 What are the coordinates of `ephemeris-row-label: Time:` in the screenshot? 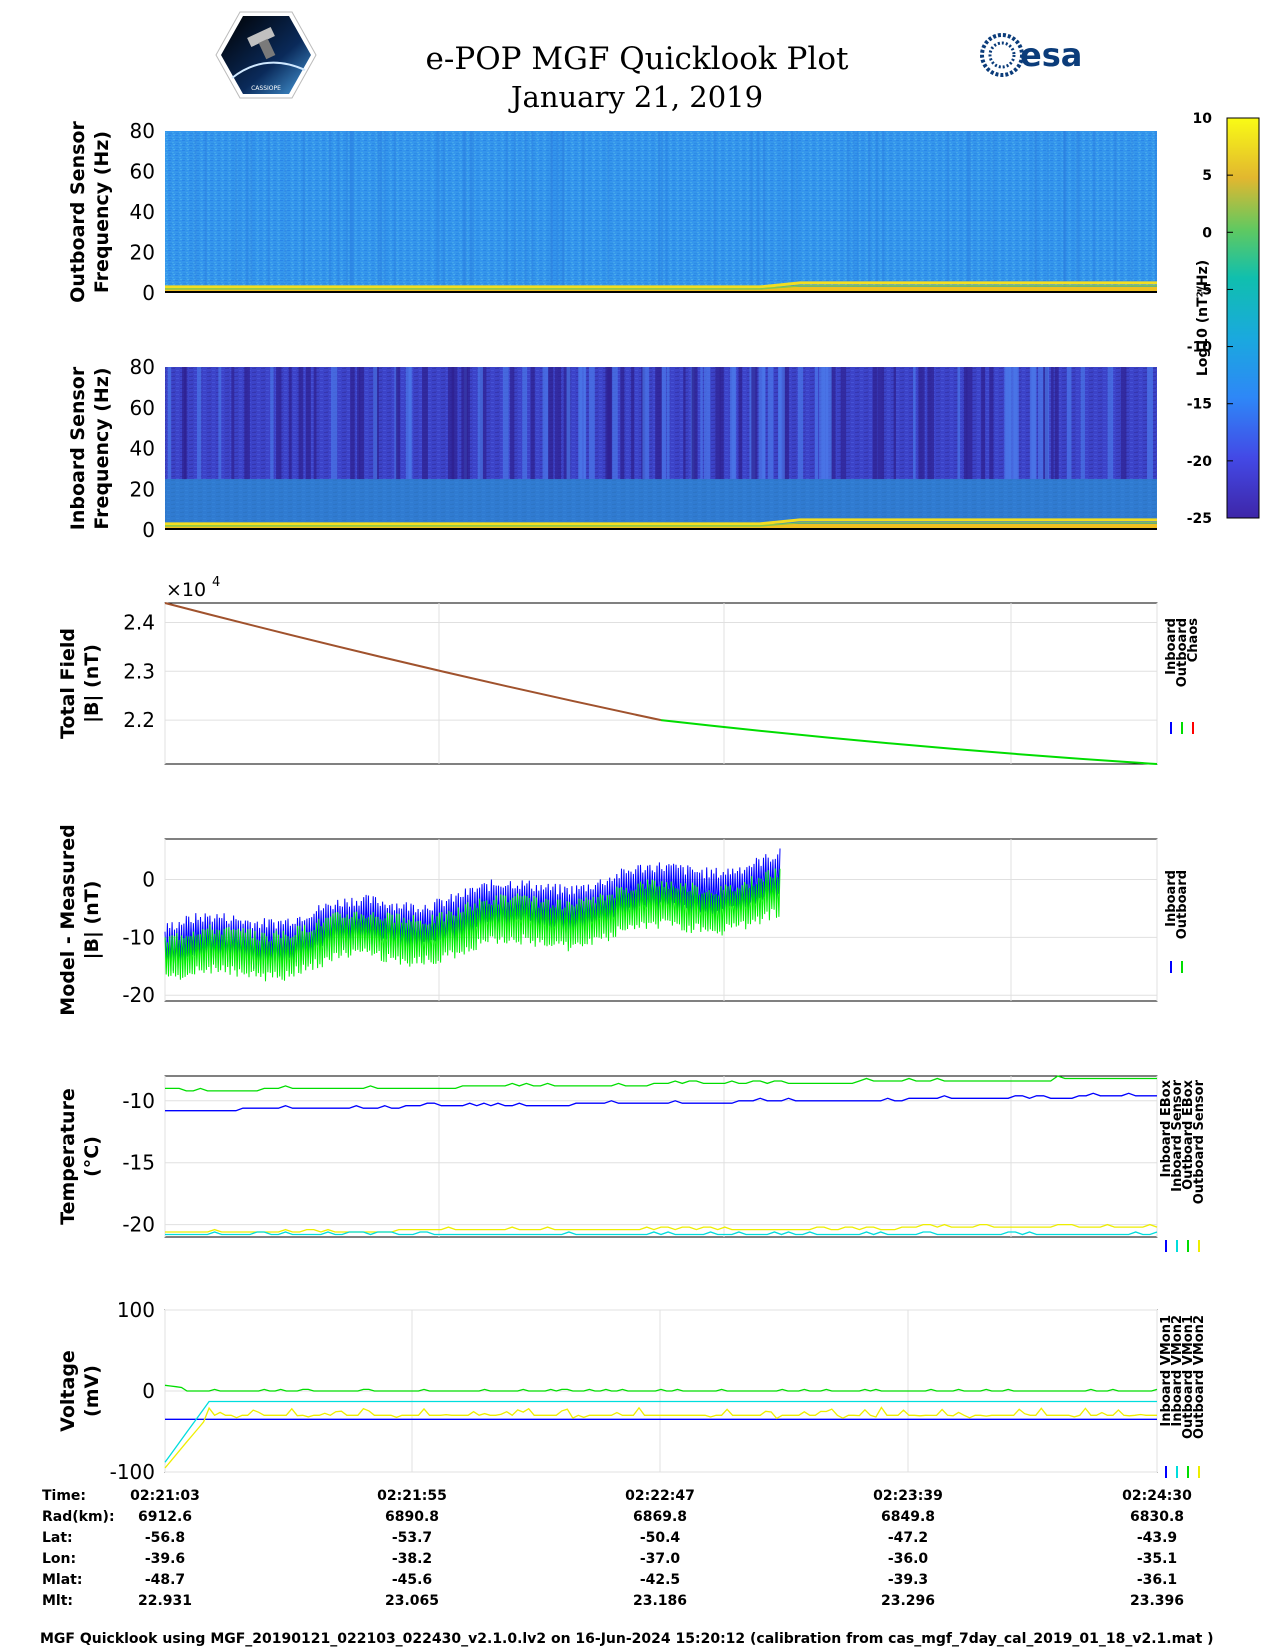 It's located at (64, 1496).